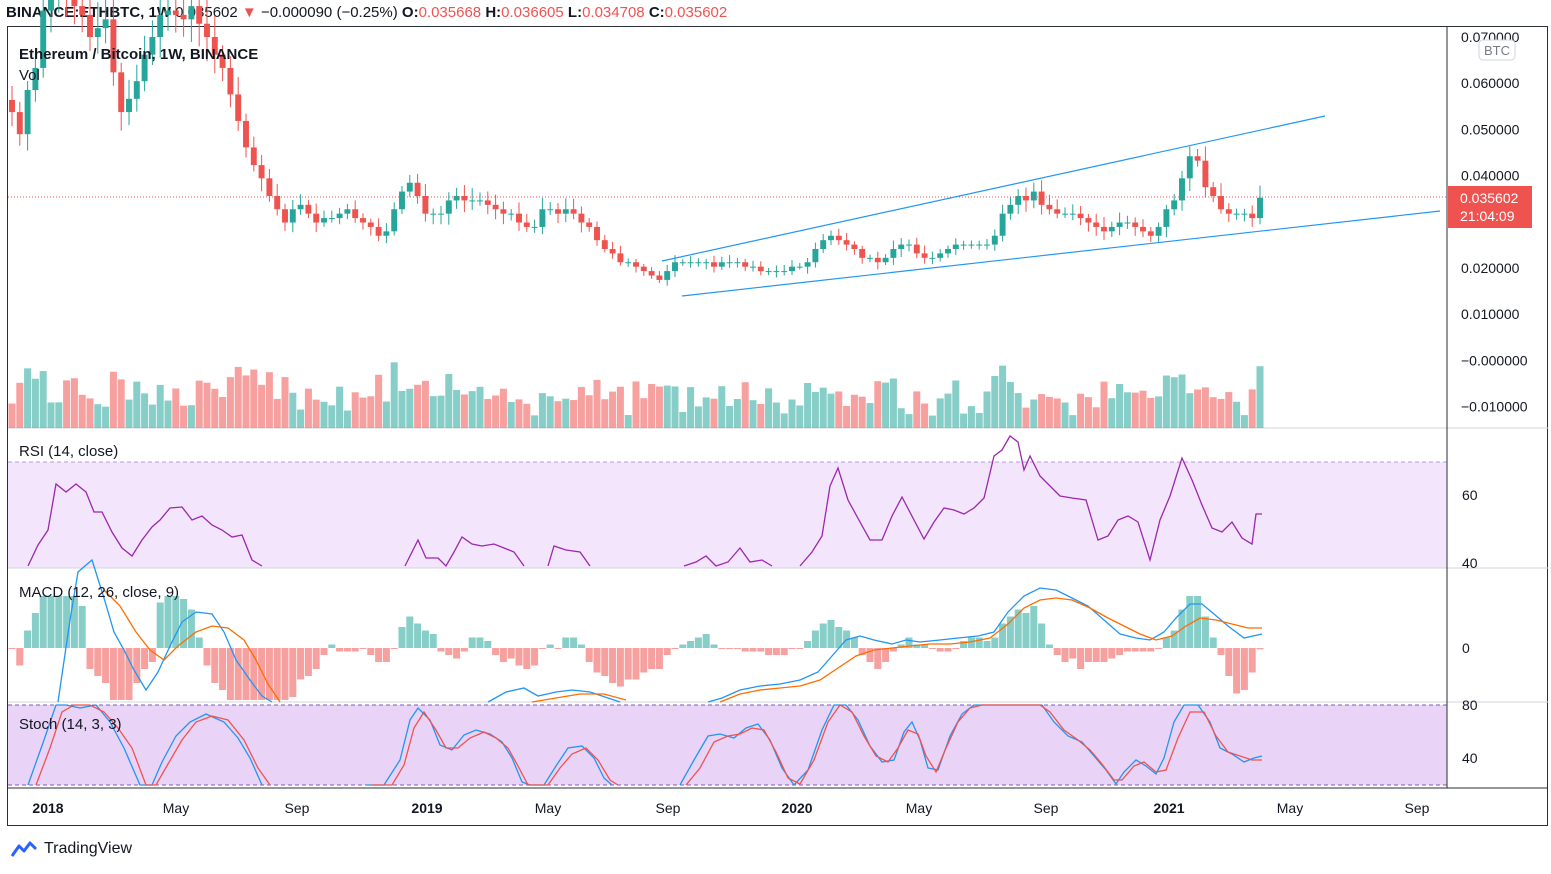 The image size is (1551, 874). What do you see at coordinates (1470, 705) in the screenshot?
I see `stoch-tick-80: 80` at bounding box center [1470, 705].